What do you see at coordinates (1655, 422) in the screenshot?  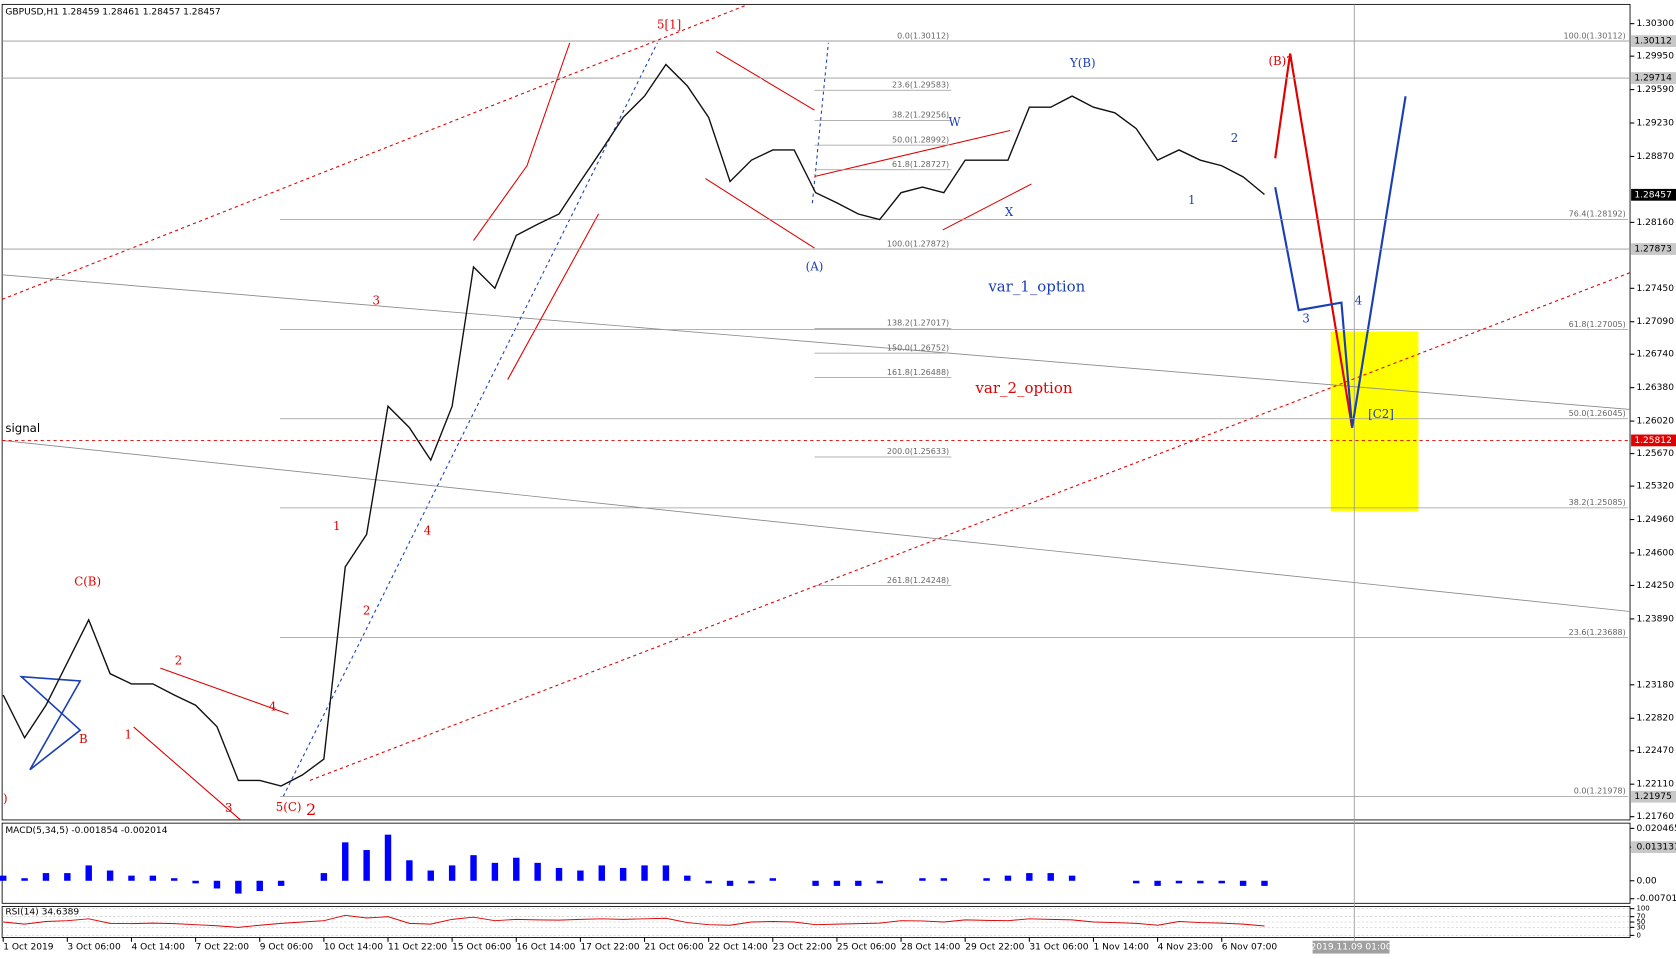 I see `y-tick-label: 1.26020` at bounding box center [1655, 422].